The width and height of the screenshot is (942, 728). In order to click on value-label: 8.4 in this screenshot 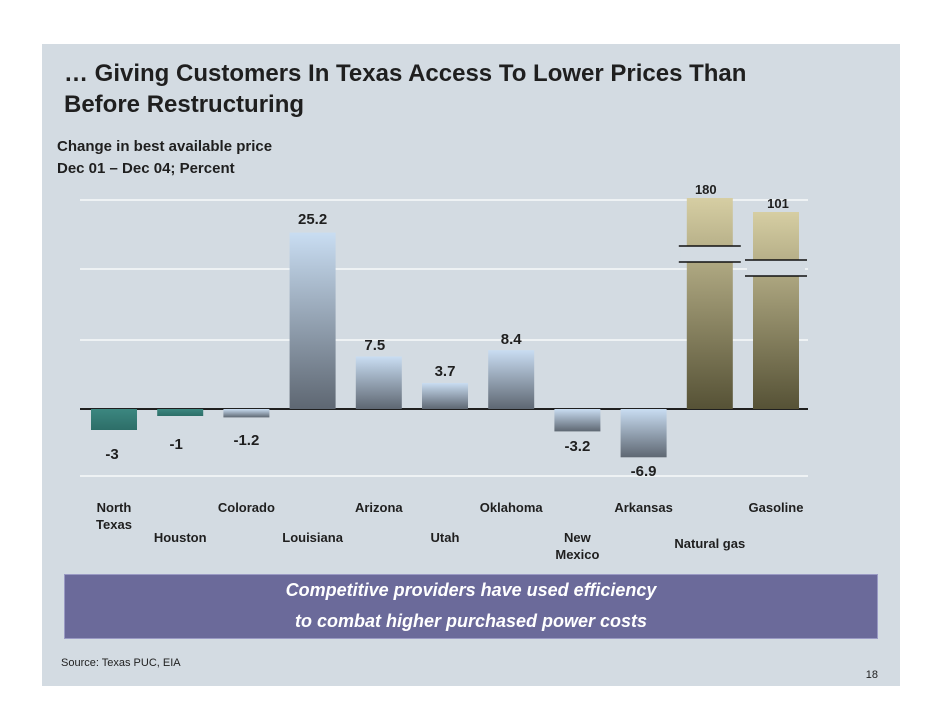, I will do `click(512, 339)`.